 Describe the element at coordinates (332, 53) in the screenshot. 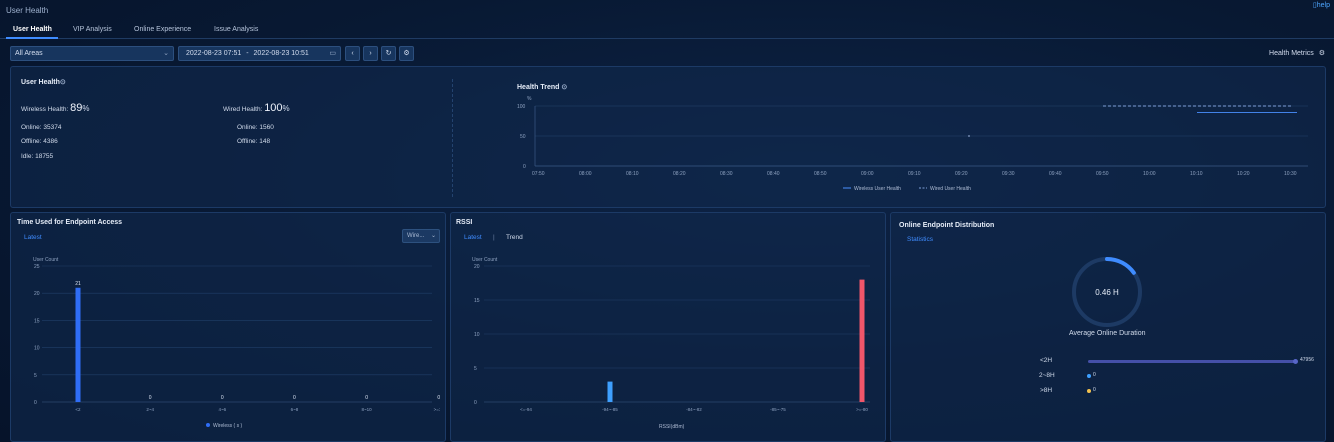

I see `calendar-icon: ▭` at that location.